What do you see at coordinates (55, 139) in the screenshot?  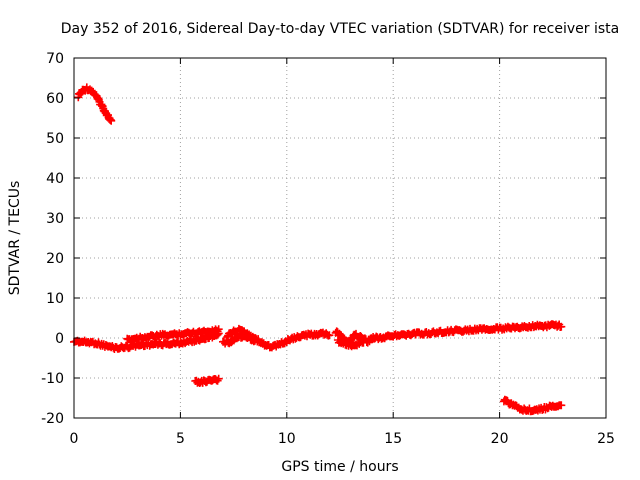 I see `y-tick-label: 50` at bounding box center [55, 139].